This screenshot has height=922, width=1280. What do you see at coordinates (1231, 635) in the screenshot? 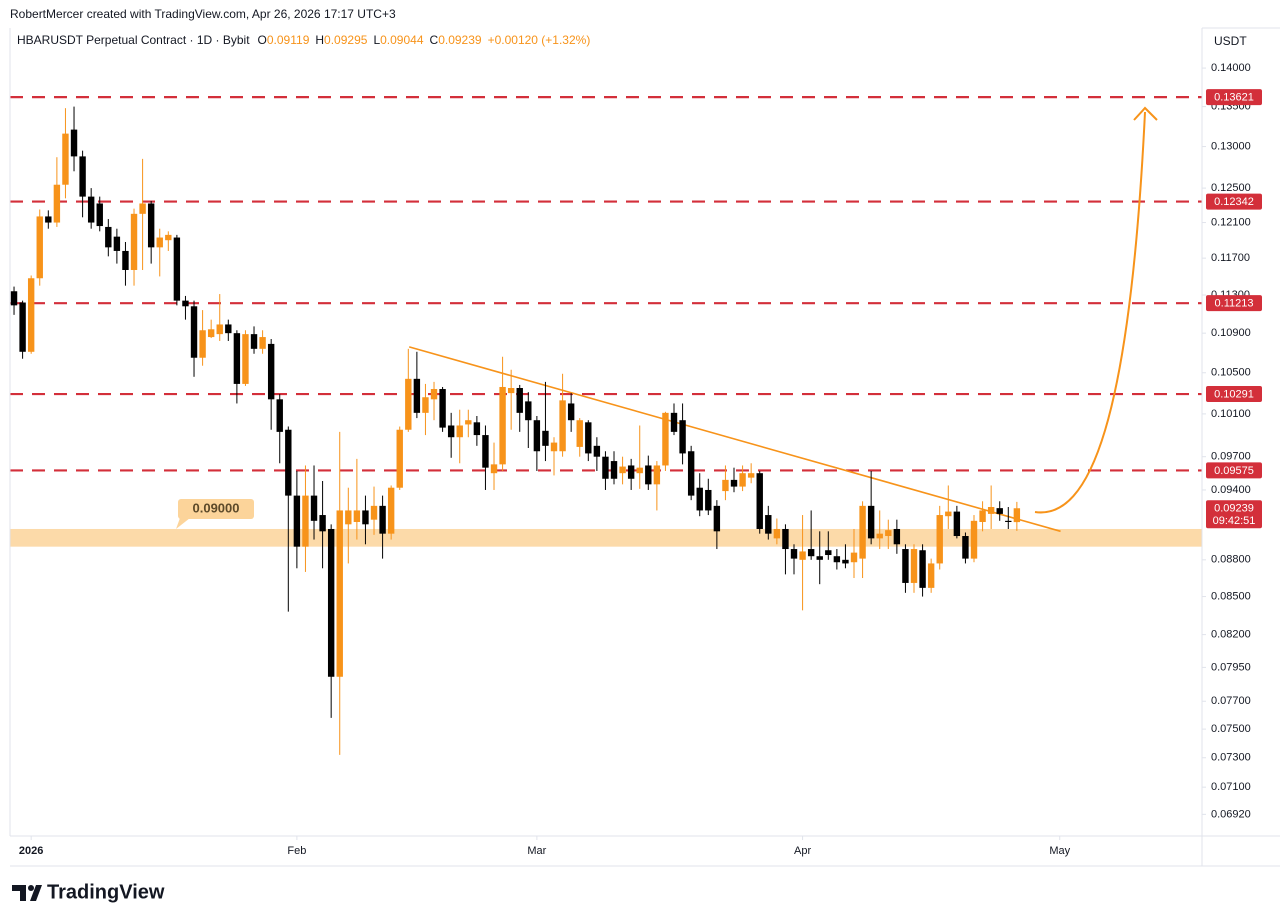
I see `y-tick-label: 0.08200` at bounding box center [1231, 635].